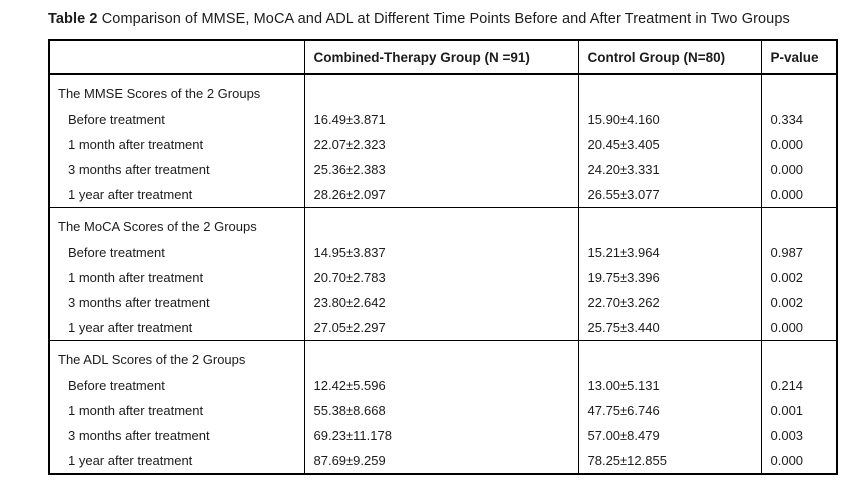  I want to click on p-value: 0.987, so click(798, 252).